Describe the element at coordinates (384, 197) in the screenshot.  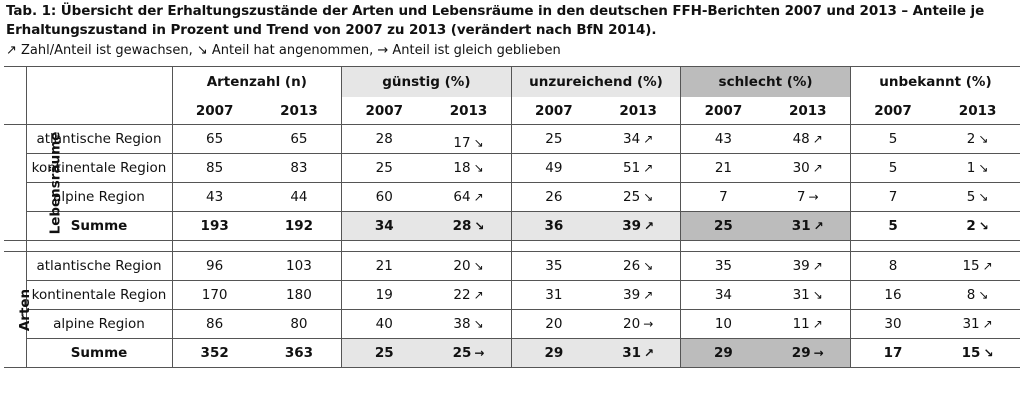
I see `cell-value: 60` at that location.